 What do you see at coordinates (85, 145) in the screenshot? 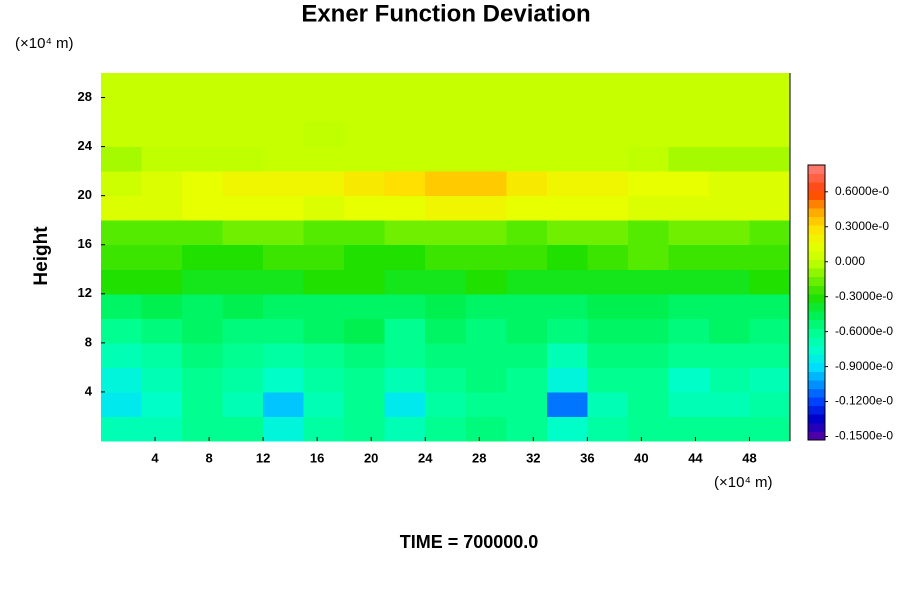
I see `y-tick-label: 24` at bounding box center [85, 145].